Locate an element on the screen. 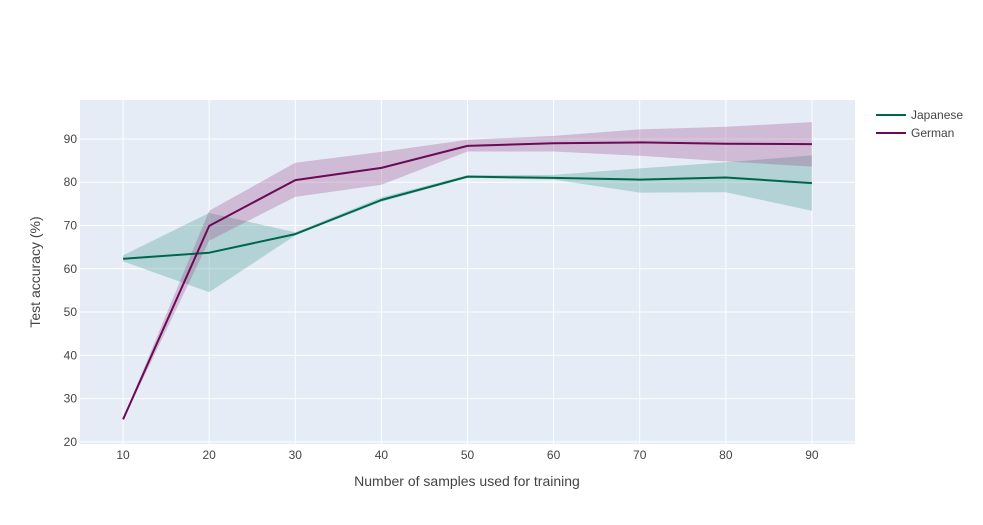 Image resolution: width=983 pixels, height=525 pixels. y-tick-label: 70 is located at coordinates (71, 225).